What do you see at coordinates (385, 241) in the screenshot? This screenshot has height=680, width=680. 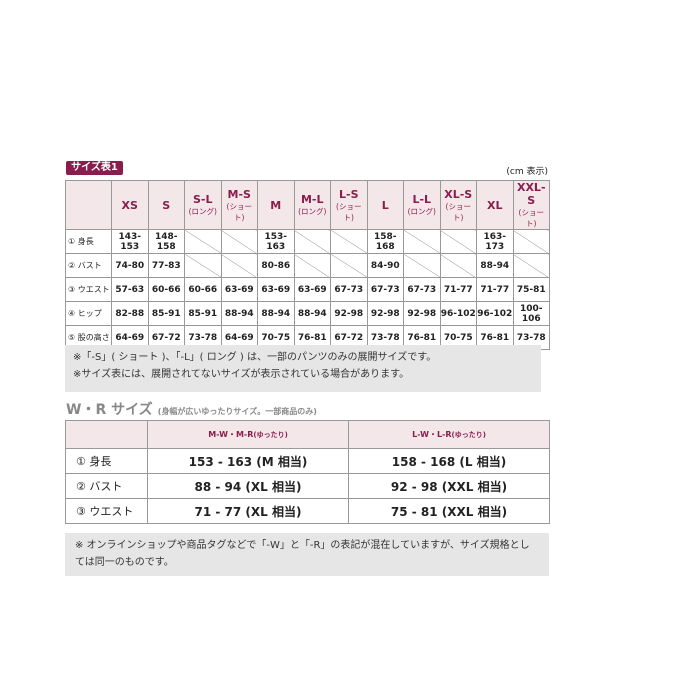 I see `cell: 158-168` at bounding box center [385, 241].